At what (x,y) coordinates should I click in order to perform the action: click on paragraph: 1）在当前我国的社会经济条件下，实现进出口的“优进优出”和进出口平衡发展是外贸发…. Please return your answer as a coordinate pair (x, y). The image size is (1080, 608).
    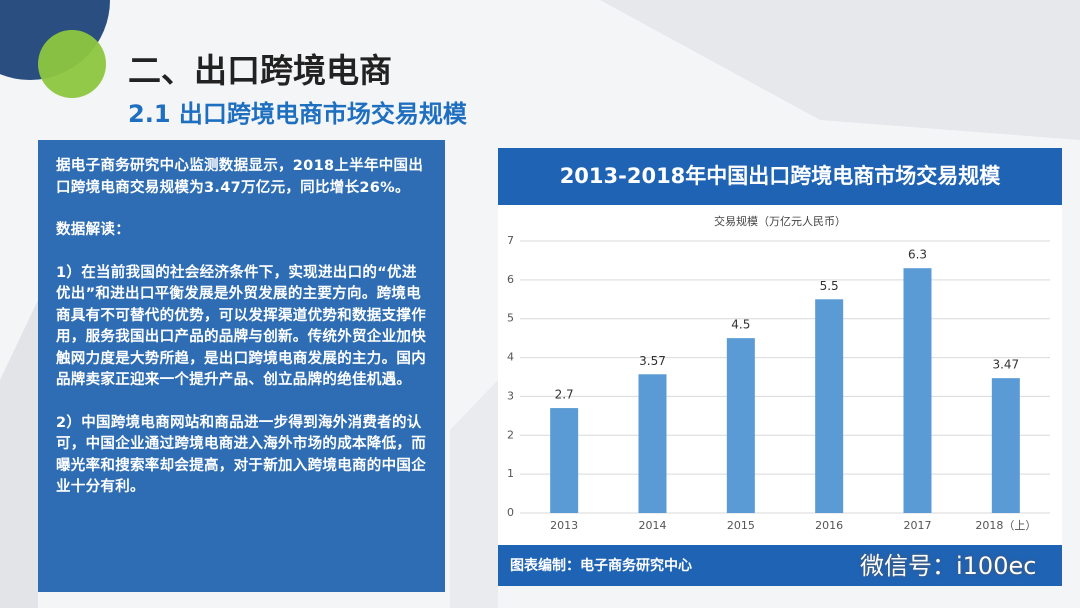
    Looking at the image, I should click on (241, 326).